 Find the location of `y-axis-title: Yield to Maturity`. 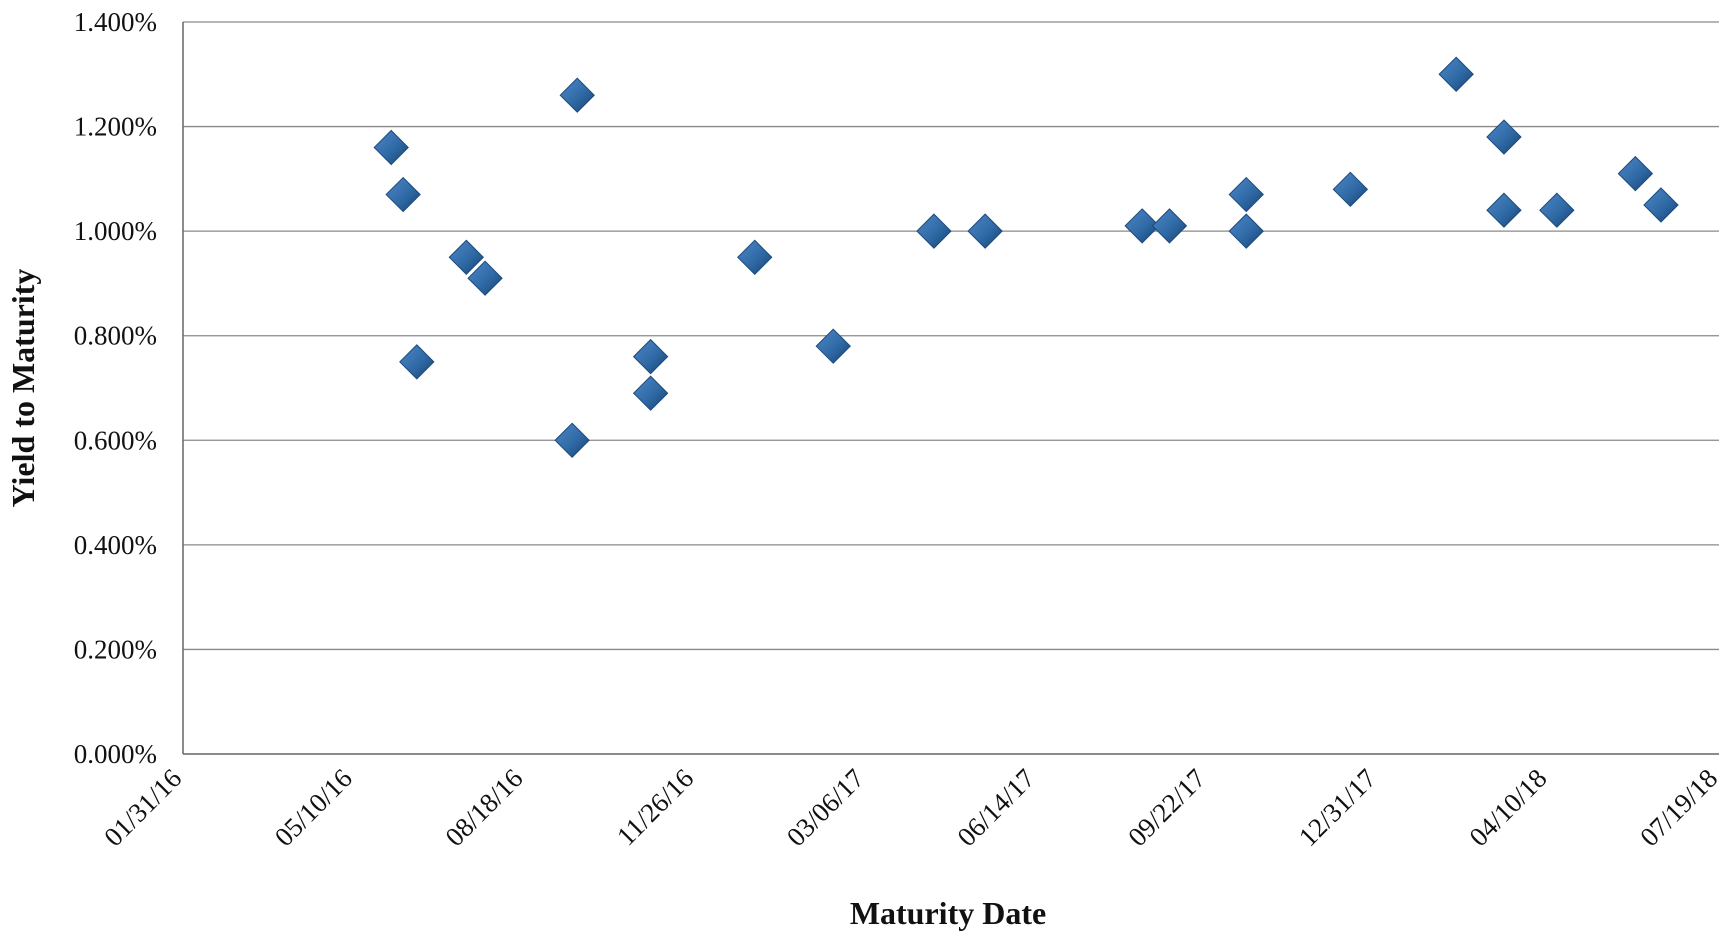

y-axis-title: Yield to Maturity is located at coordinates (23, 388).